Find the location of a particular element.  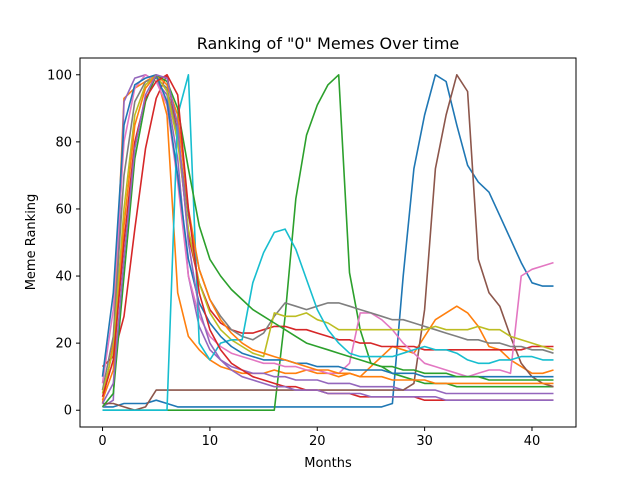

x-axis-ticks: 0 10 20 30 40 is located at coordinates (319, 438).